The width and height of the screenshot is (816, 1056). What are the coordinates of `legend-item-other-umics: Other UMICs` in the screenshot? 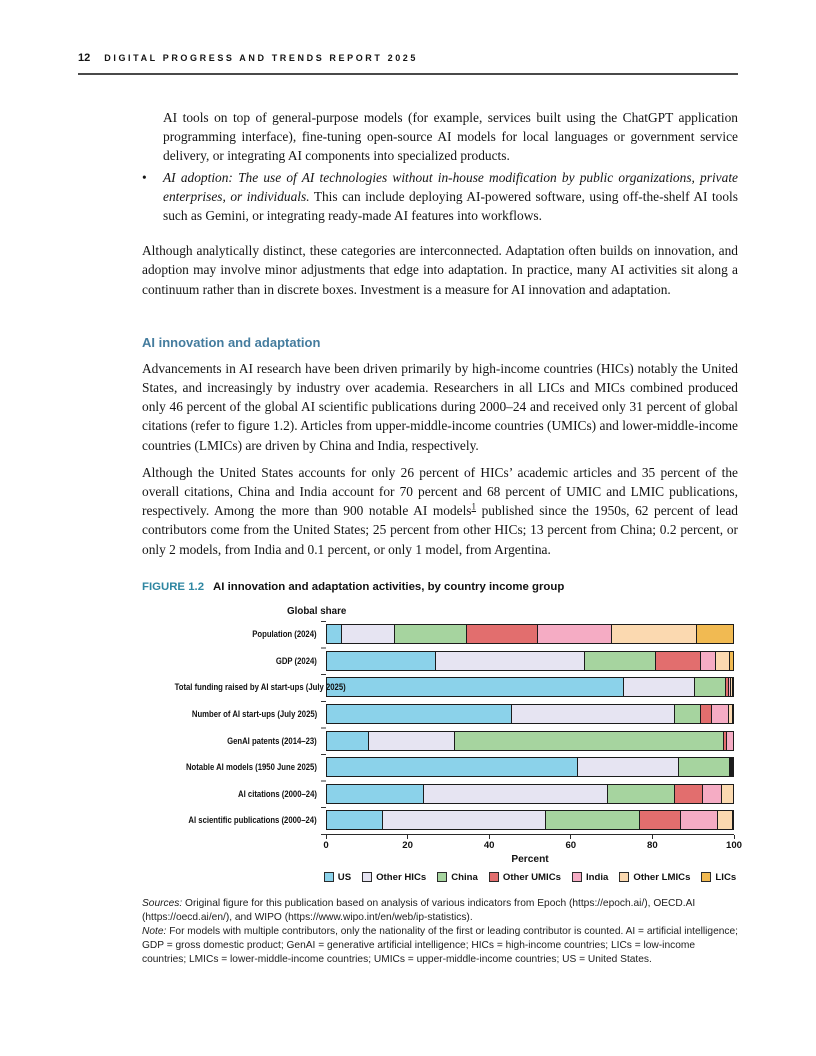 It's located at (524, 877).